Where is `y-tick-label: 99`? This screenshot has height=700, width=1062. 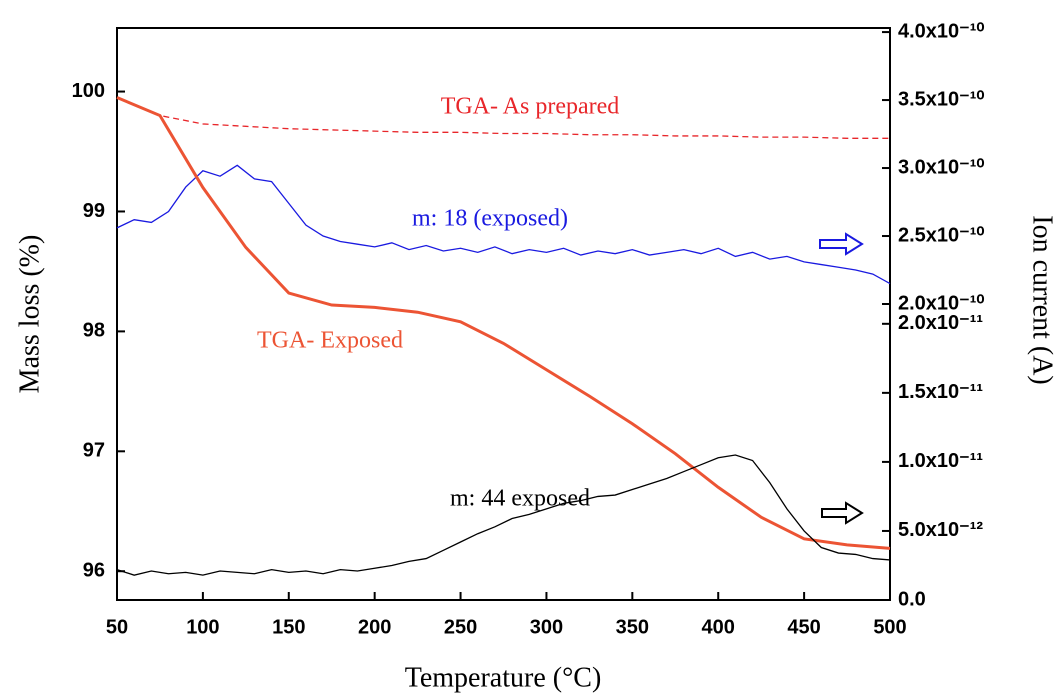 y-tick-label: 99 is located at coordinates (94, 211).